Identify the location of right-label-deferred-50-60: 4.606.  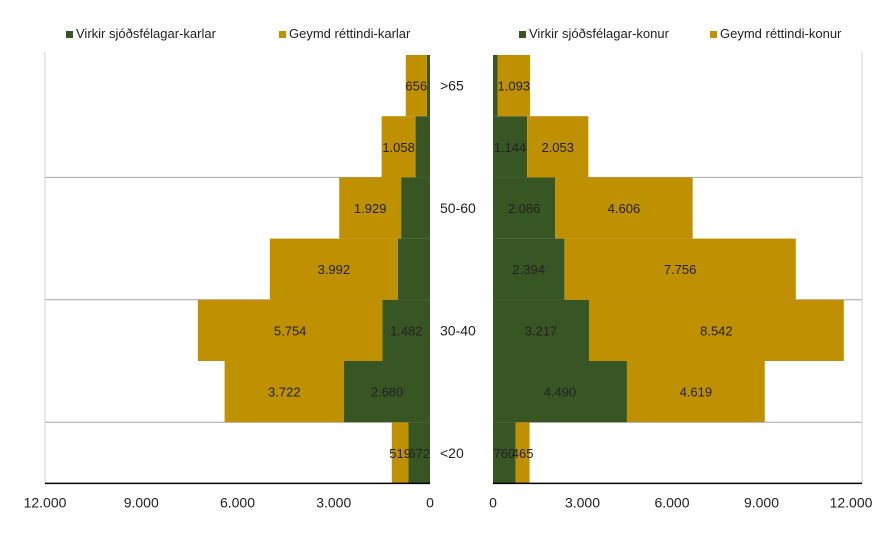
(624, 208).